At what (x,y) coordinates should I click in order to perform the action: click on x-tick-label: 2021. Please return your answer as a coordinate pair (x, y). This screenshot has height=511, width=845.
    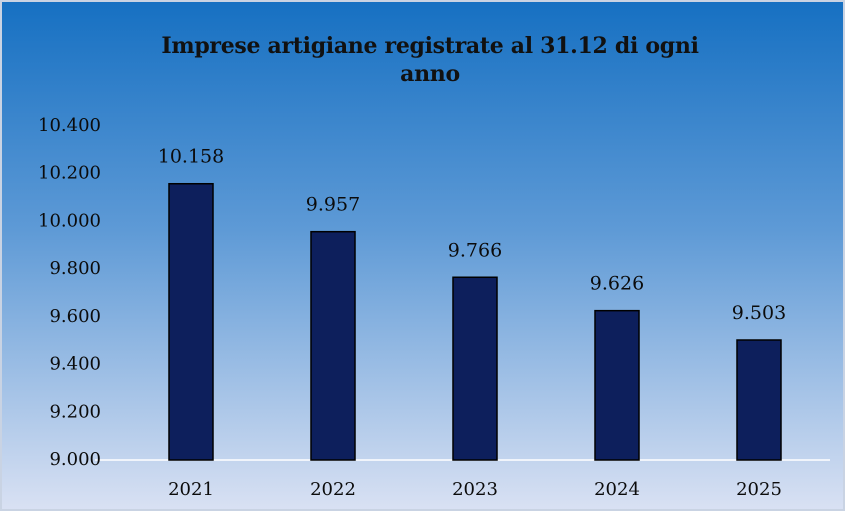
    Looking at the image, I should click on (191, 489).